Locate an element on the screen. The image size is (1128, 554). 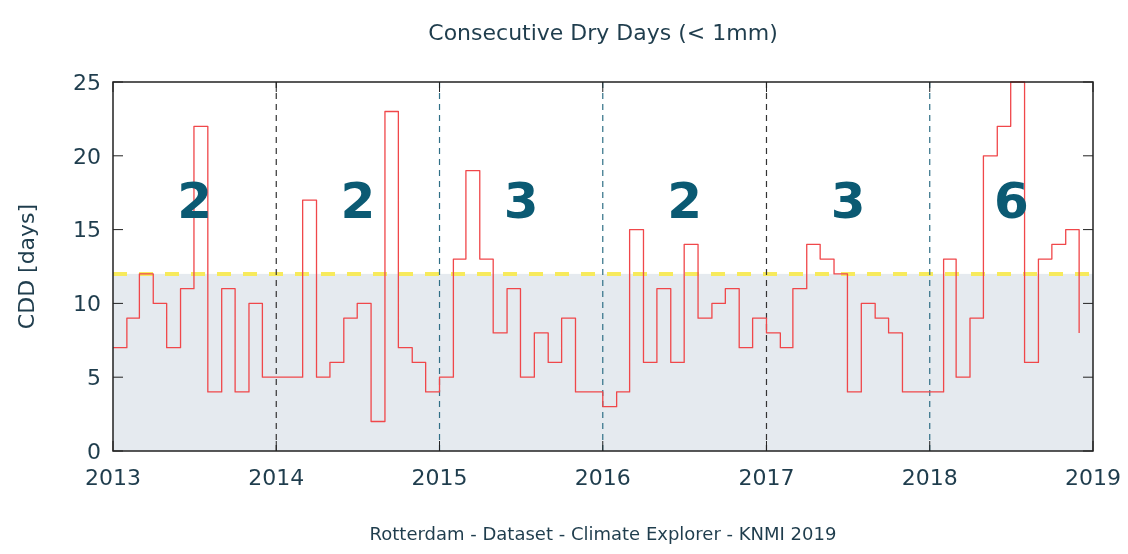
x-tick-label: 2017 is located at coordinates (766, 477).